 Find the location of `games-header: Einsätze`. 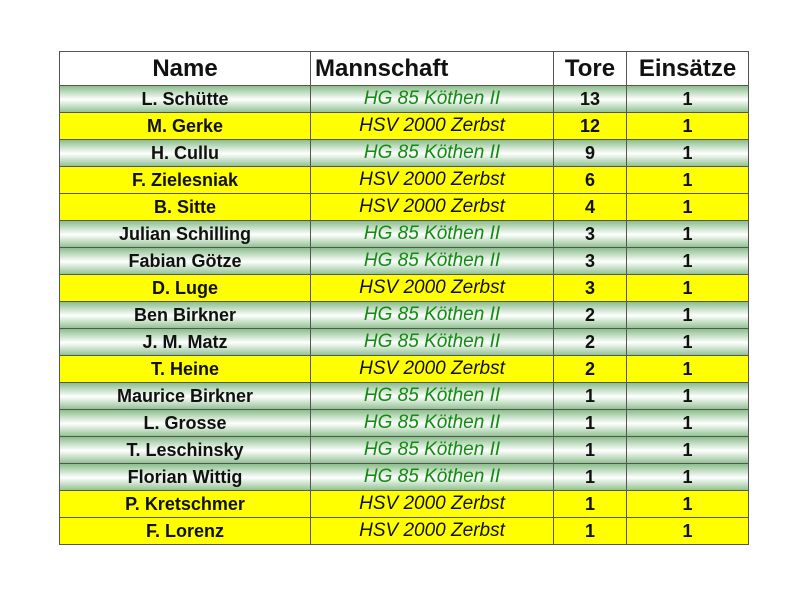

games-header: Einsätze is located at coordinates (687, 68).